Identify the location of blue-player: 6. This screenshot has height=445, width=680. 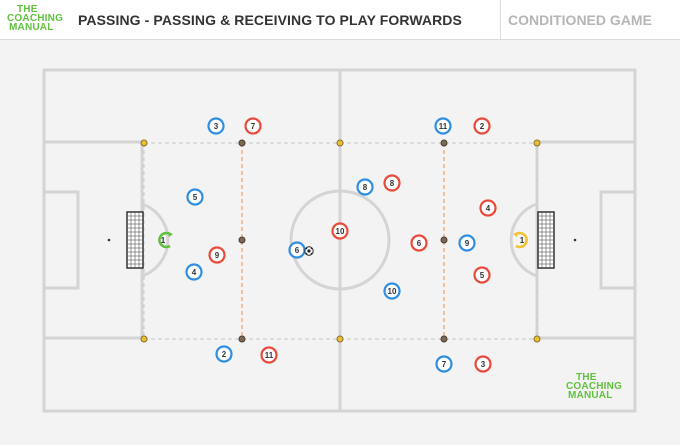
(297, 250).